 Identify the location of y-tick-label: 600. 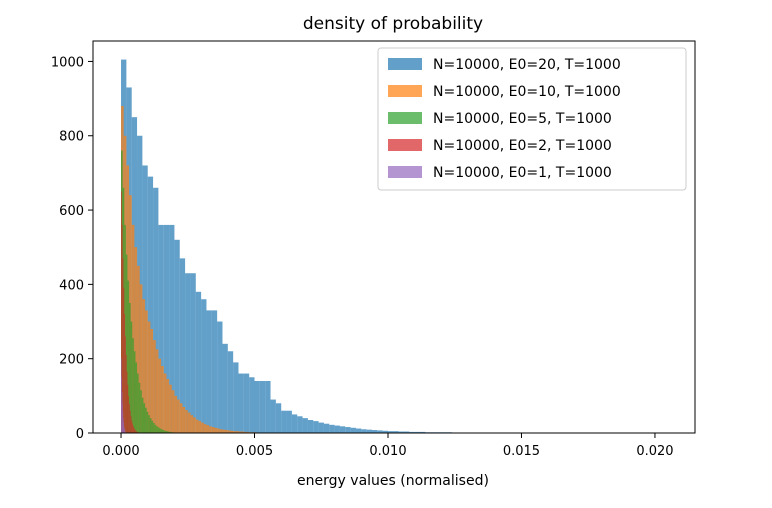
(71, 211).